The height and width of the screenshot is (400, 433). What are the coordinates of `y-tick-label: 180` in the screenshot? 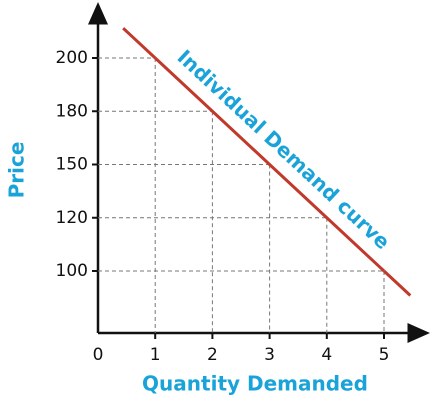 It's located at (72, 111).